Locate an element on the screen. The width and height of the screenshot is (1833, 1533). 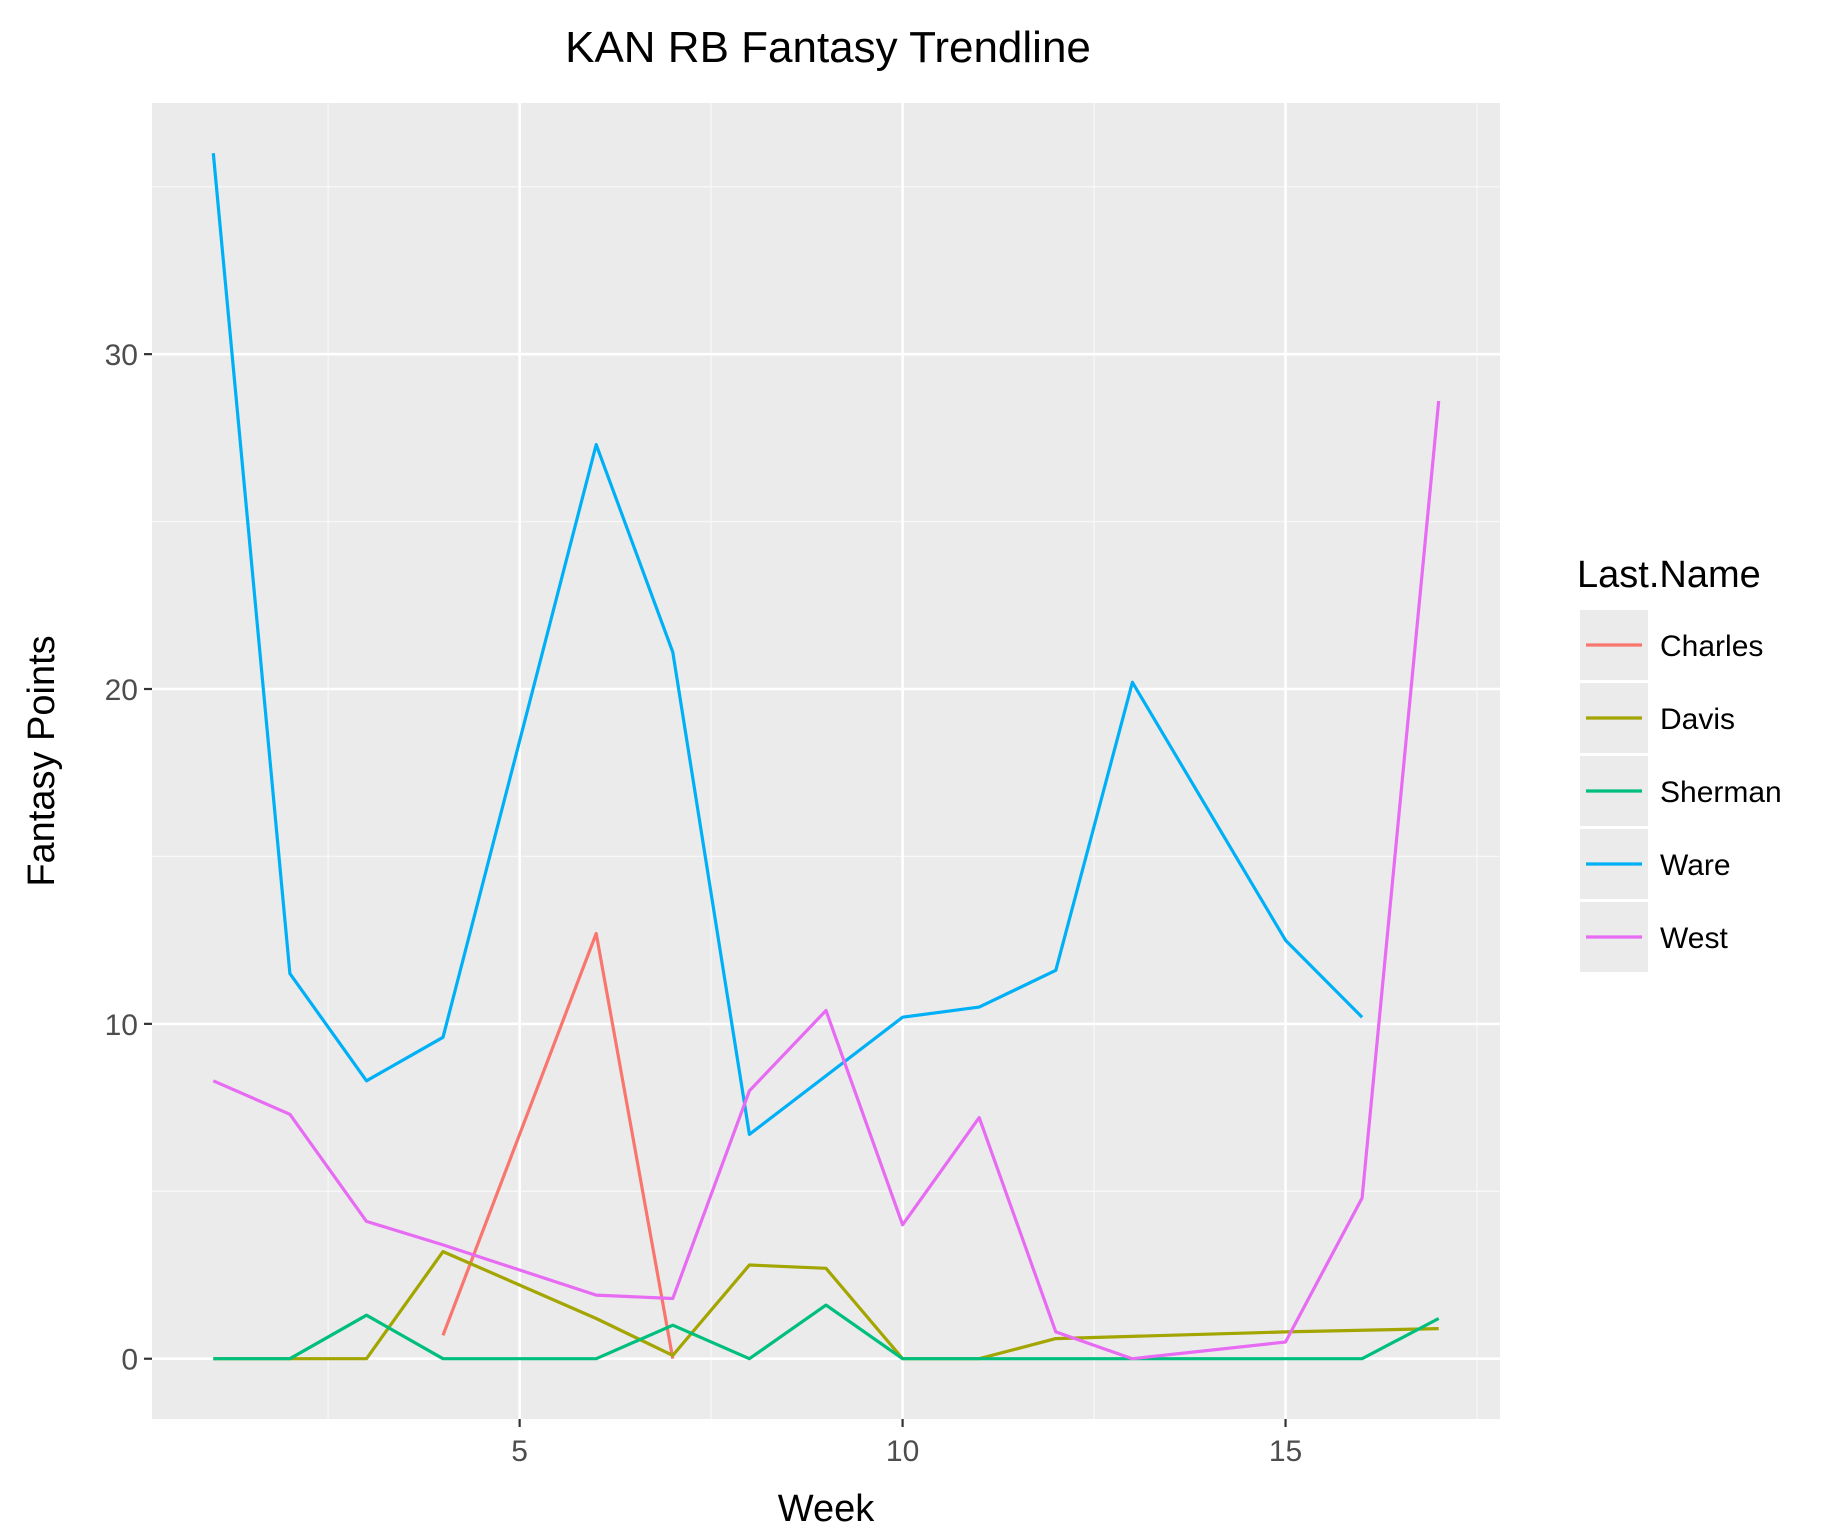
legend-item-sherman: Sherman is located at coordinates (1681, 791).